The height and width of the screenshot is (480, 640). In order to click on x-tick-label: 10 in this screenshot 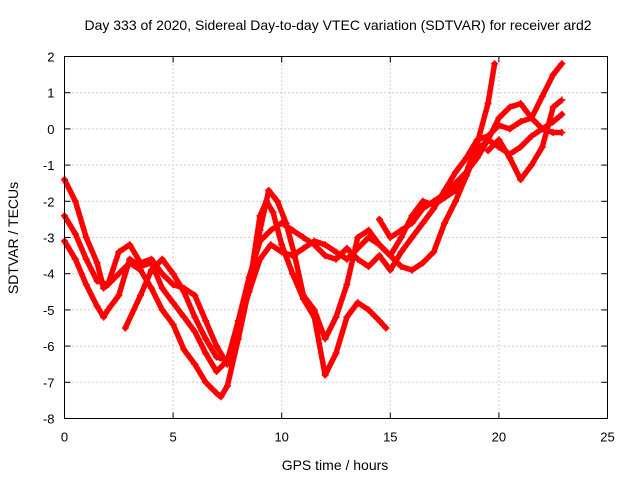, I will do `click(281, 437)`.